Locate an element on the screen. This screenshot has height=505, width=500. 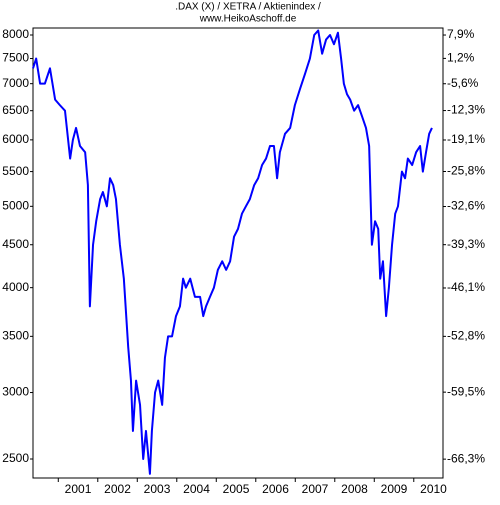
x-tick-label: 2007 is located at coordinates (315, 489).